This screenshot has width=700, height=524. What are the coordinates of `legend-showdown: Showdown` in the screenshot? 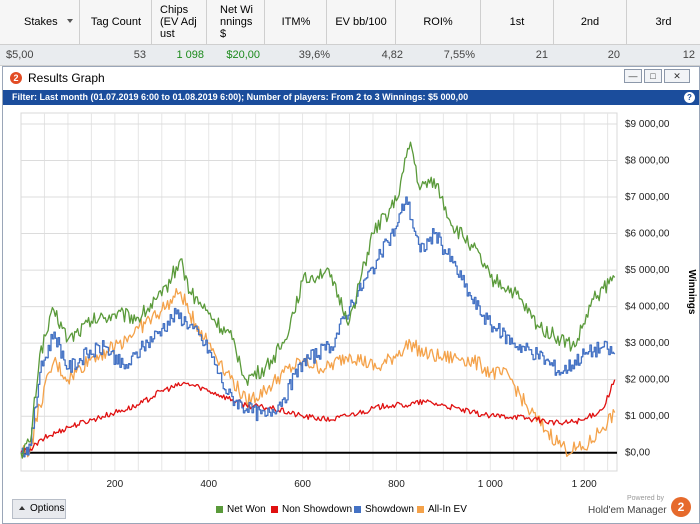 It's located at (384, 510).